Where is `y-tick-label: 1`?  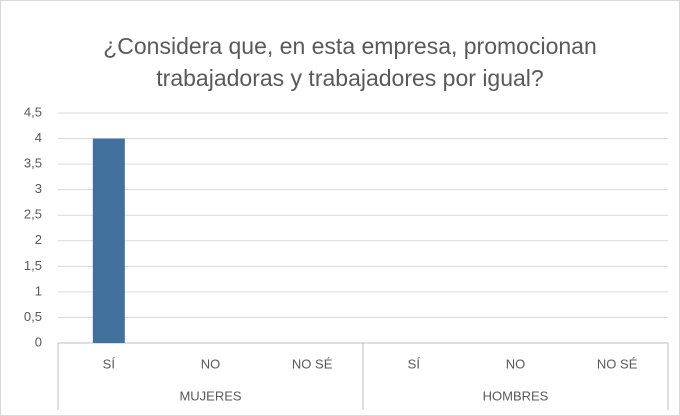 y-tick-label: 1 is located at coordinates (38, 290).